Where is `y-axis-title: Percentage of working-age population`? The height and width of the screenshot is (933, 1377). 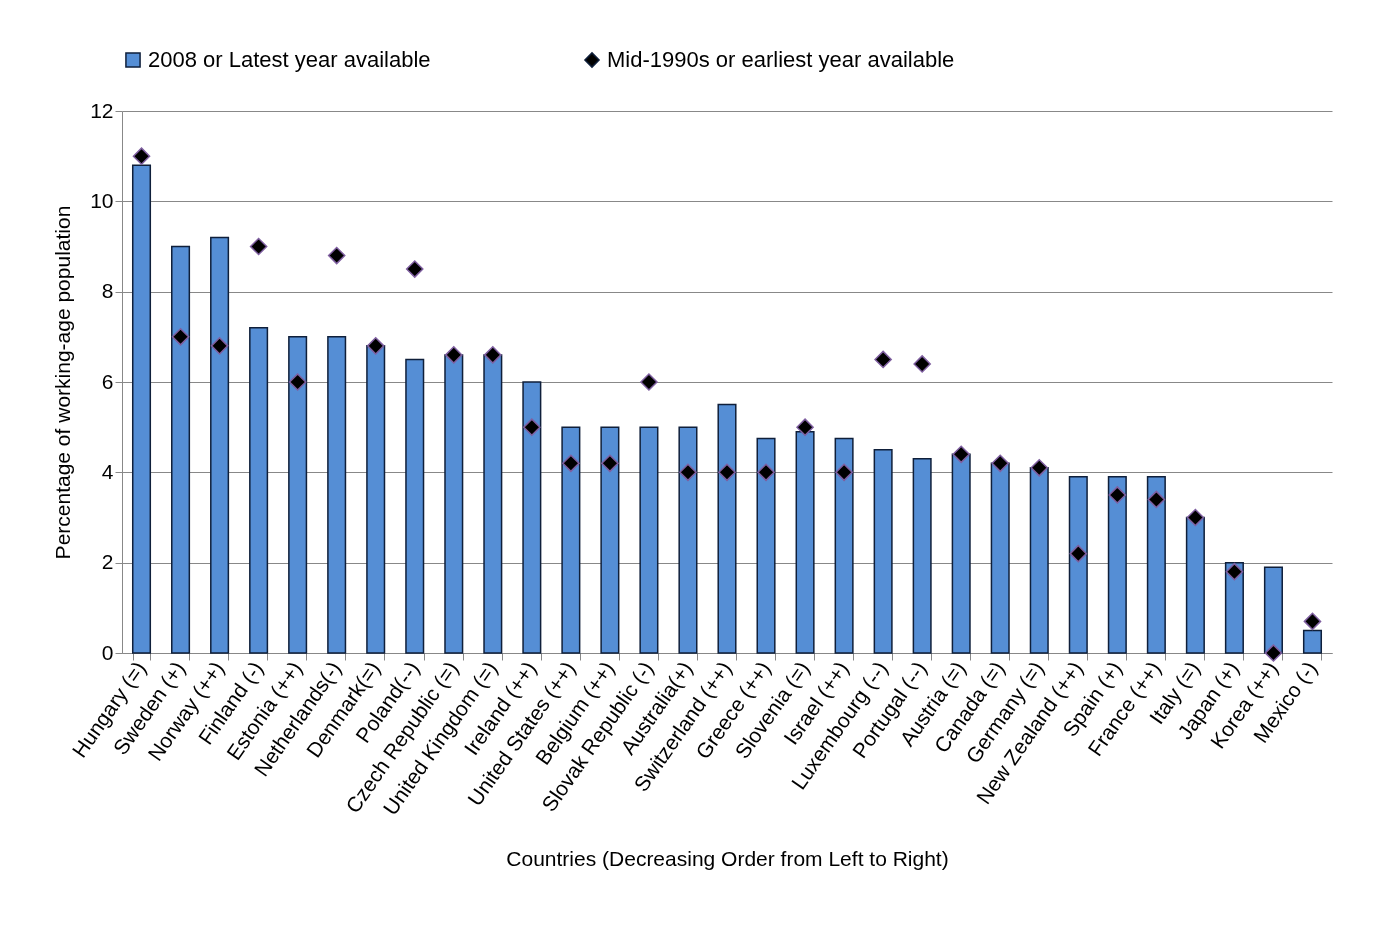
y-axis-title: Percentage of working-age population is located at coordinates (63, 382).